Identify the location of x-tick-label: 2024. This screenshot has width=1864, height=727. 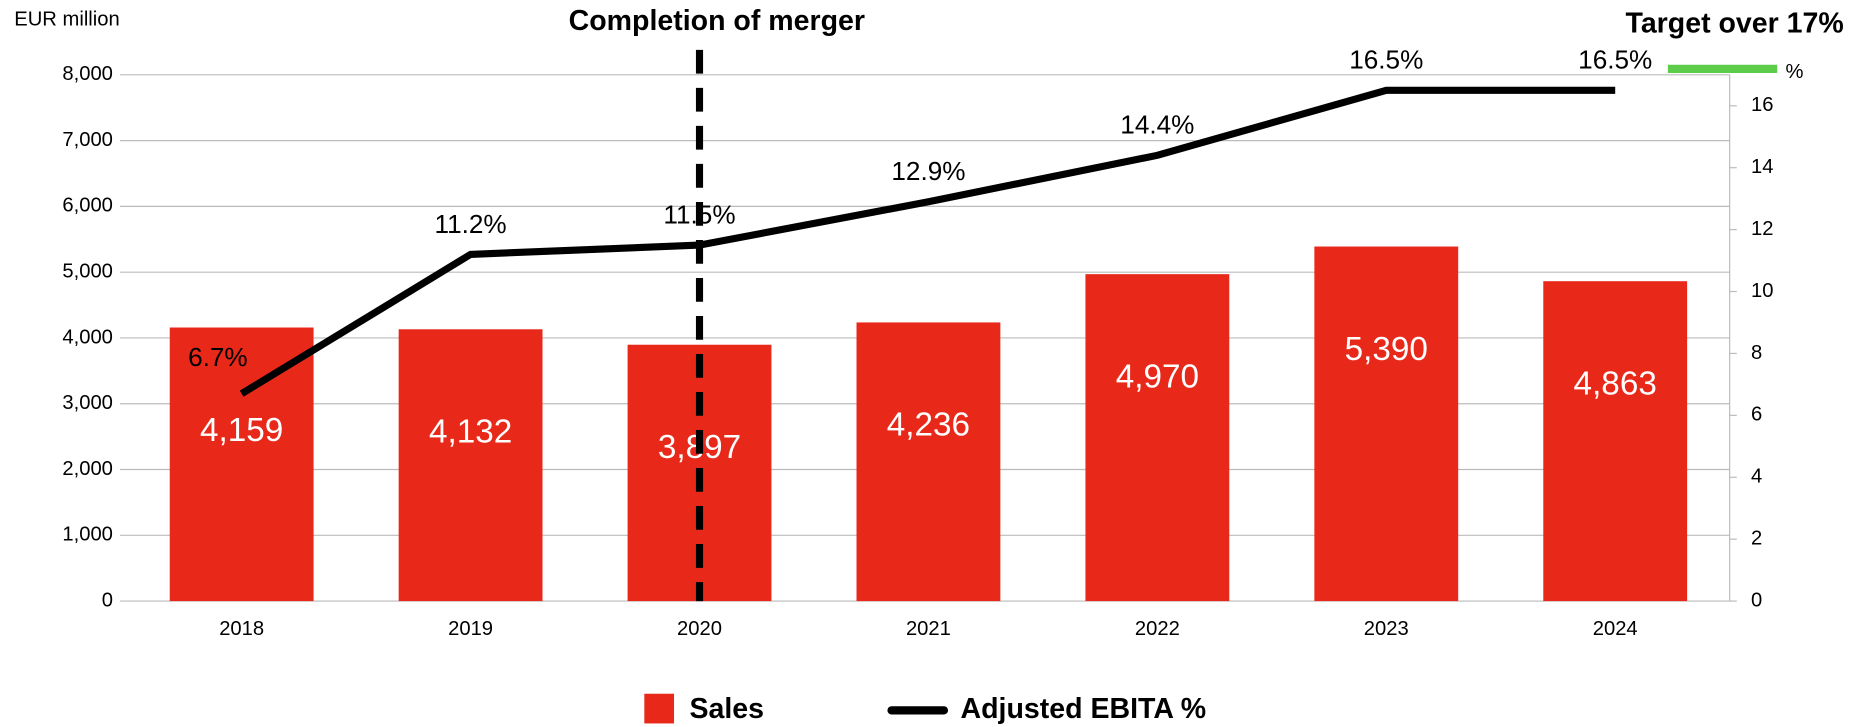
(1615, 629).